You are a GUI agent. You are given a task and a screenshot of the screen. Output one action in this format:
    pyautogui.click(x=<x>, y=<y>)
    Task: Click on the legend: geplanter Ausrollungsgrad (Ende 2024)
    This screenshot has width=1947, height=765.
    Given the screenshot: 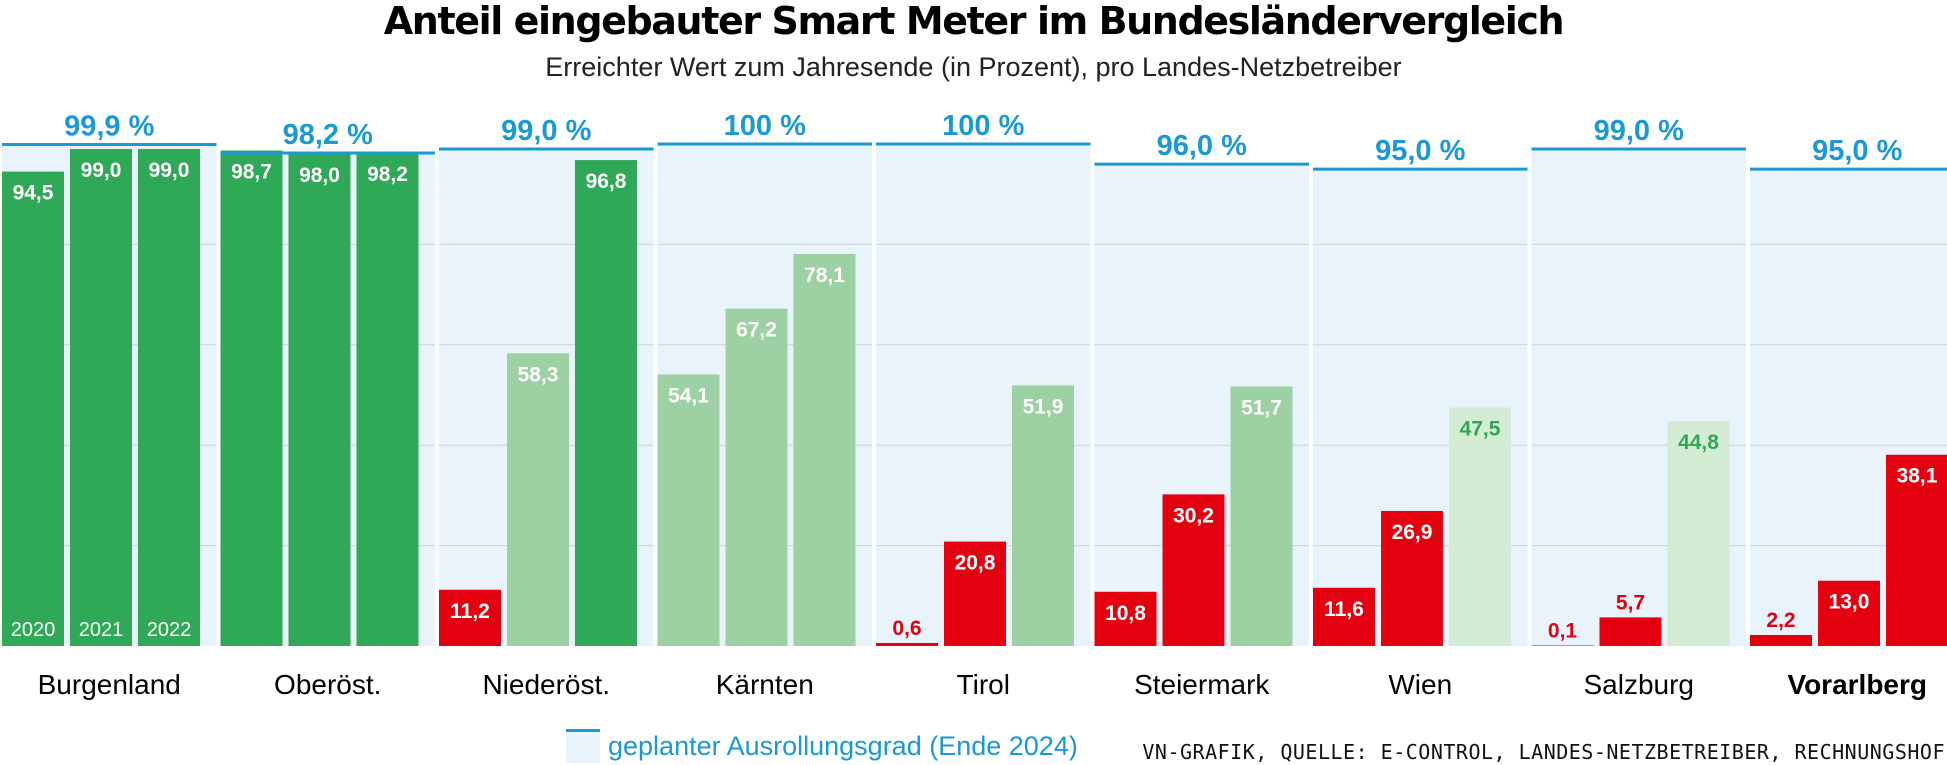 What is the action you would take?
    pyautogui.click(x=822, y=746)
    